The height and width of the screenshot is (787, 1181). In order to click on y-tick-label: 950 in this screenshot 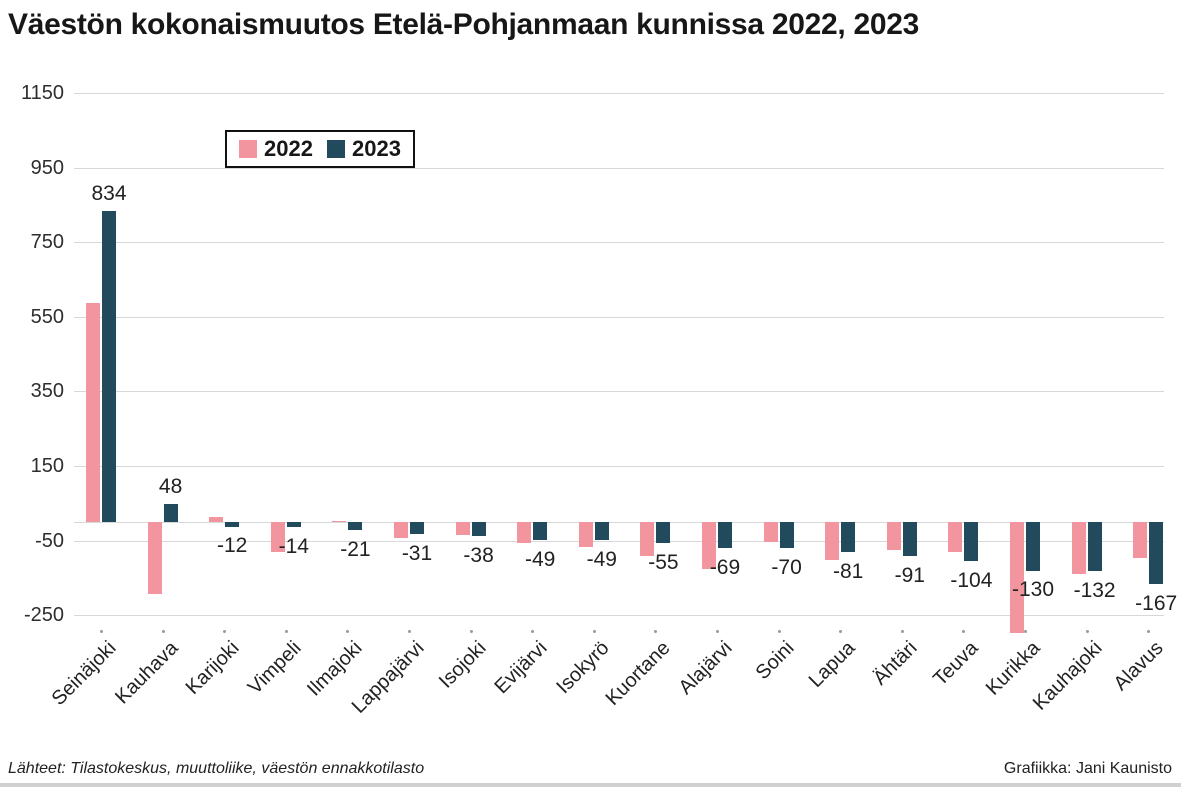, I will do `click(47, 167)`.